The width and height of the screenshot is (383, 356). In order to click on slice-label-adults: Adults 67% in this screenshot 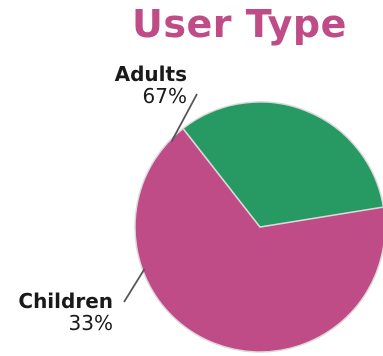, I will do `click(151, 85)`.